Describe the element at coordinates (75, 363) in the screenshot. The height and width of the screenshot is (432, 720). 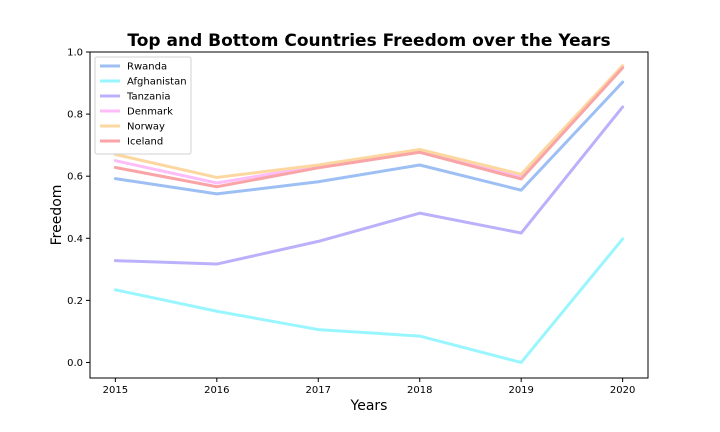
I see `y-tick-label: 0.0` at that location.